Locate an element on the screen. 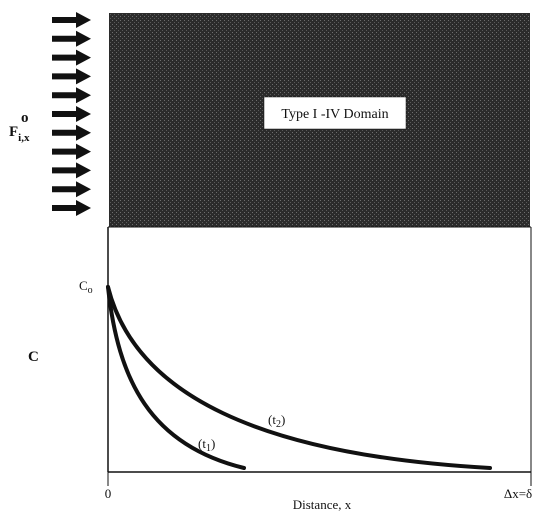 The image size is (546, 514). curve-label-t2-text: (t is located at coordinates (272, 419).